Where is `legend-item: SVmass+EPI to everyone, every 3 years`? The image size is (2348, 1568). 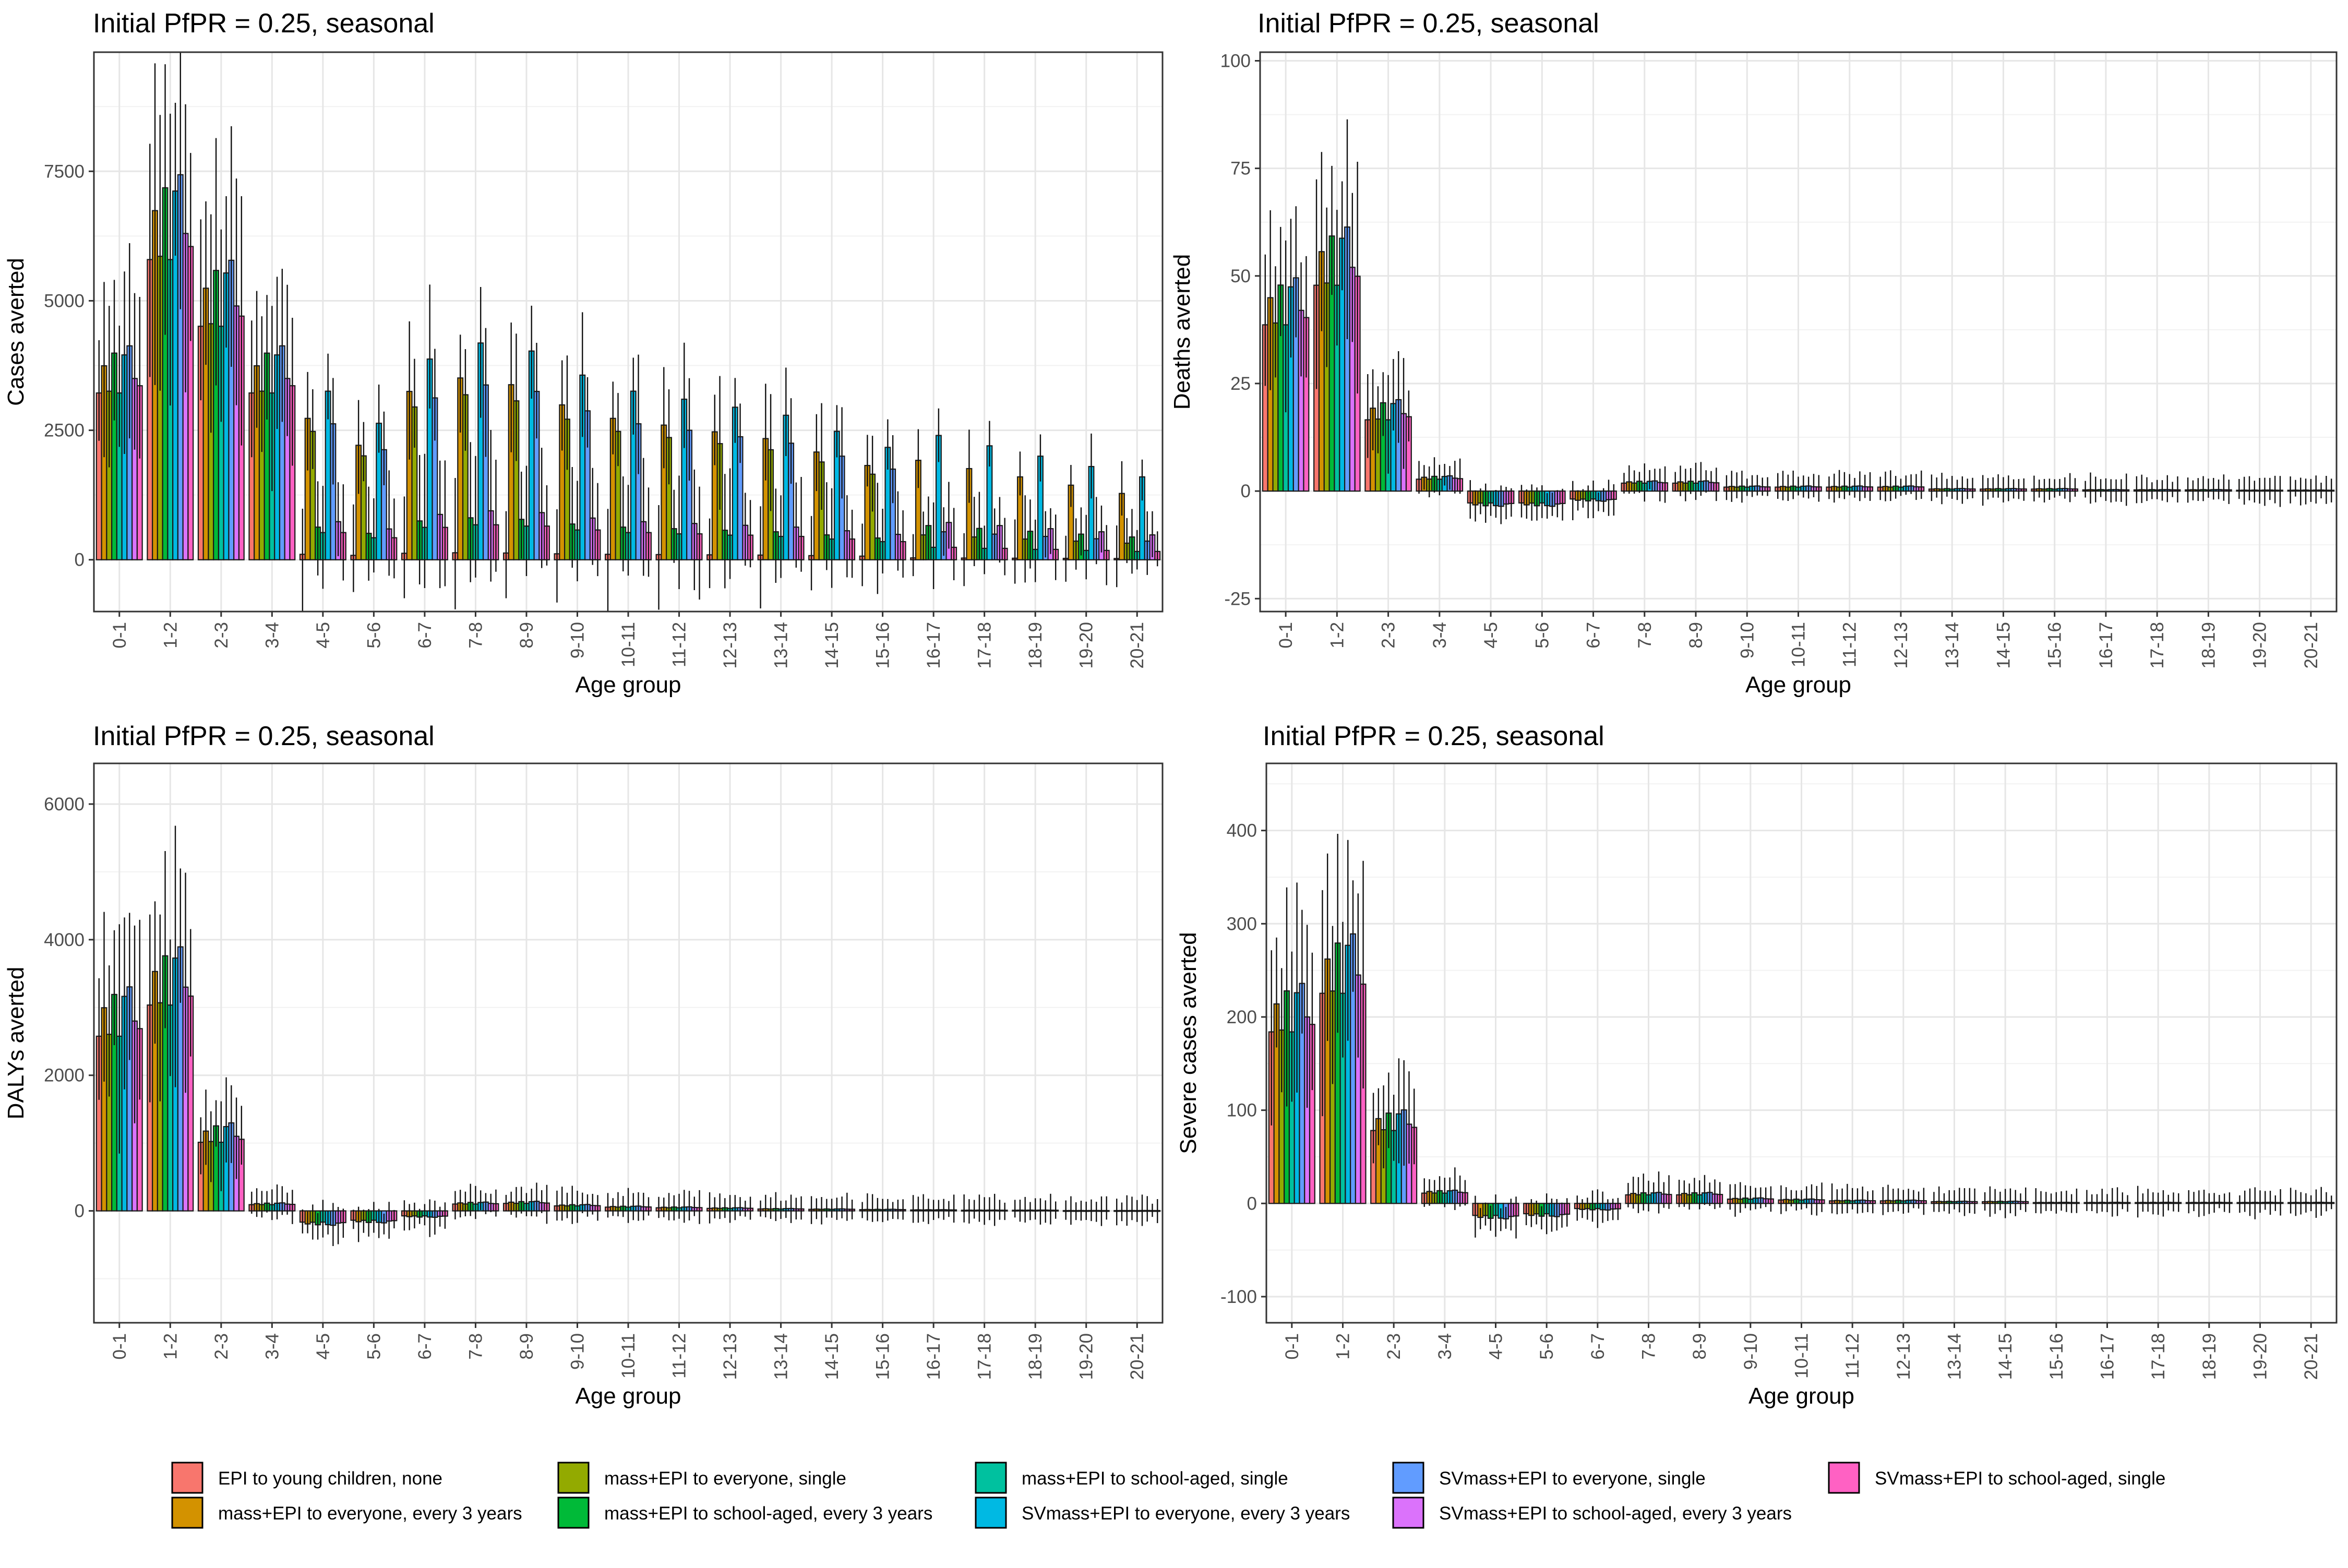
legend-item: SVmass+EPI to everyone, every 3 years is located at coordinates (1163, 1513).